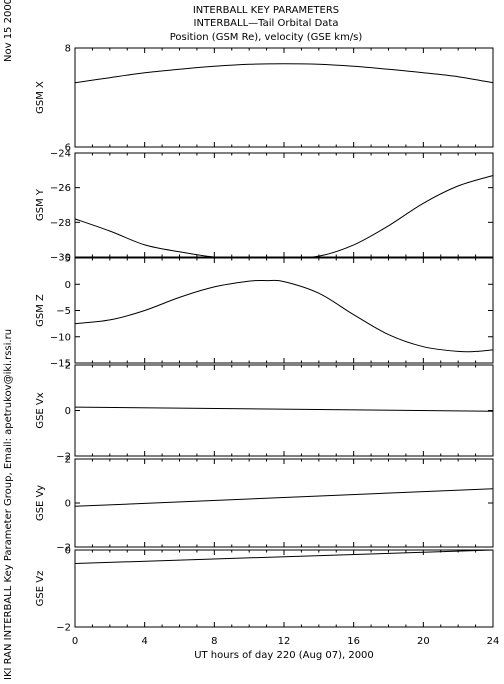  Describe the element at coordinates (60, 337) in the screenshot. I see `y-tick-label-gsm-z: −10` at that location.